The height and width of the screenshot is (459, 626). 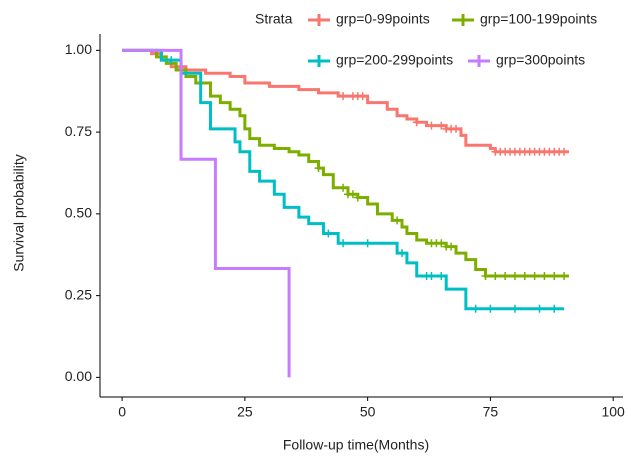 I want to click on x-tick-label: 50, so click(x=368, y=412).